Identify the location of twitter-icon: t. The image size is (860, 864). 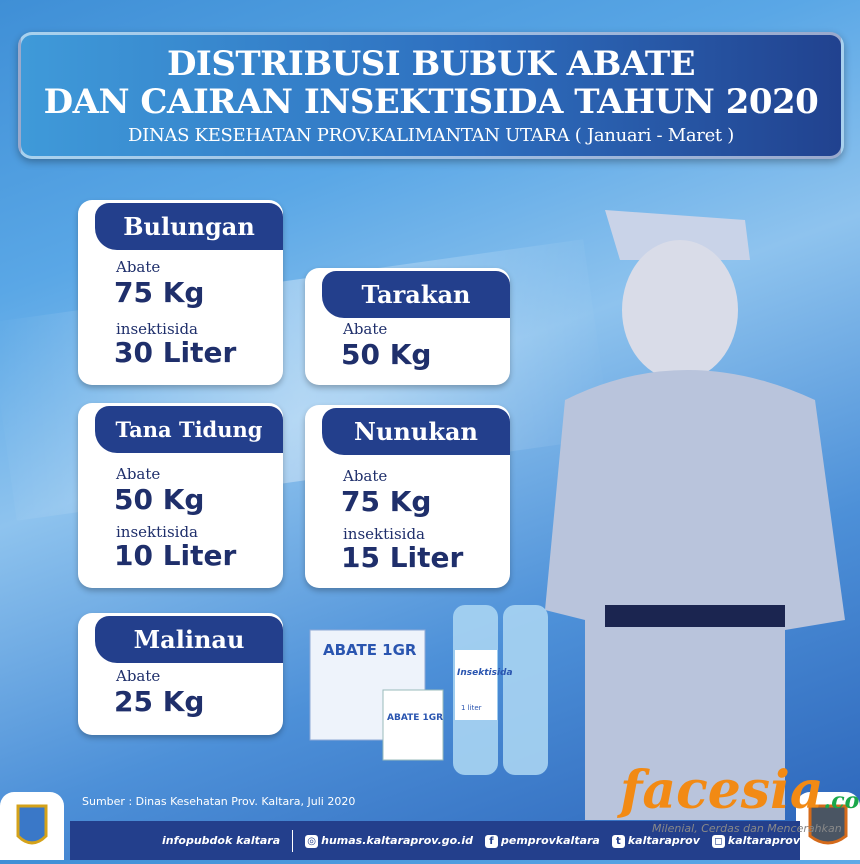
(618, 841).